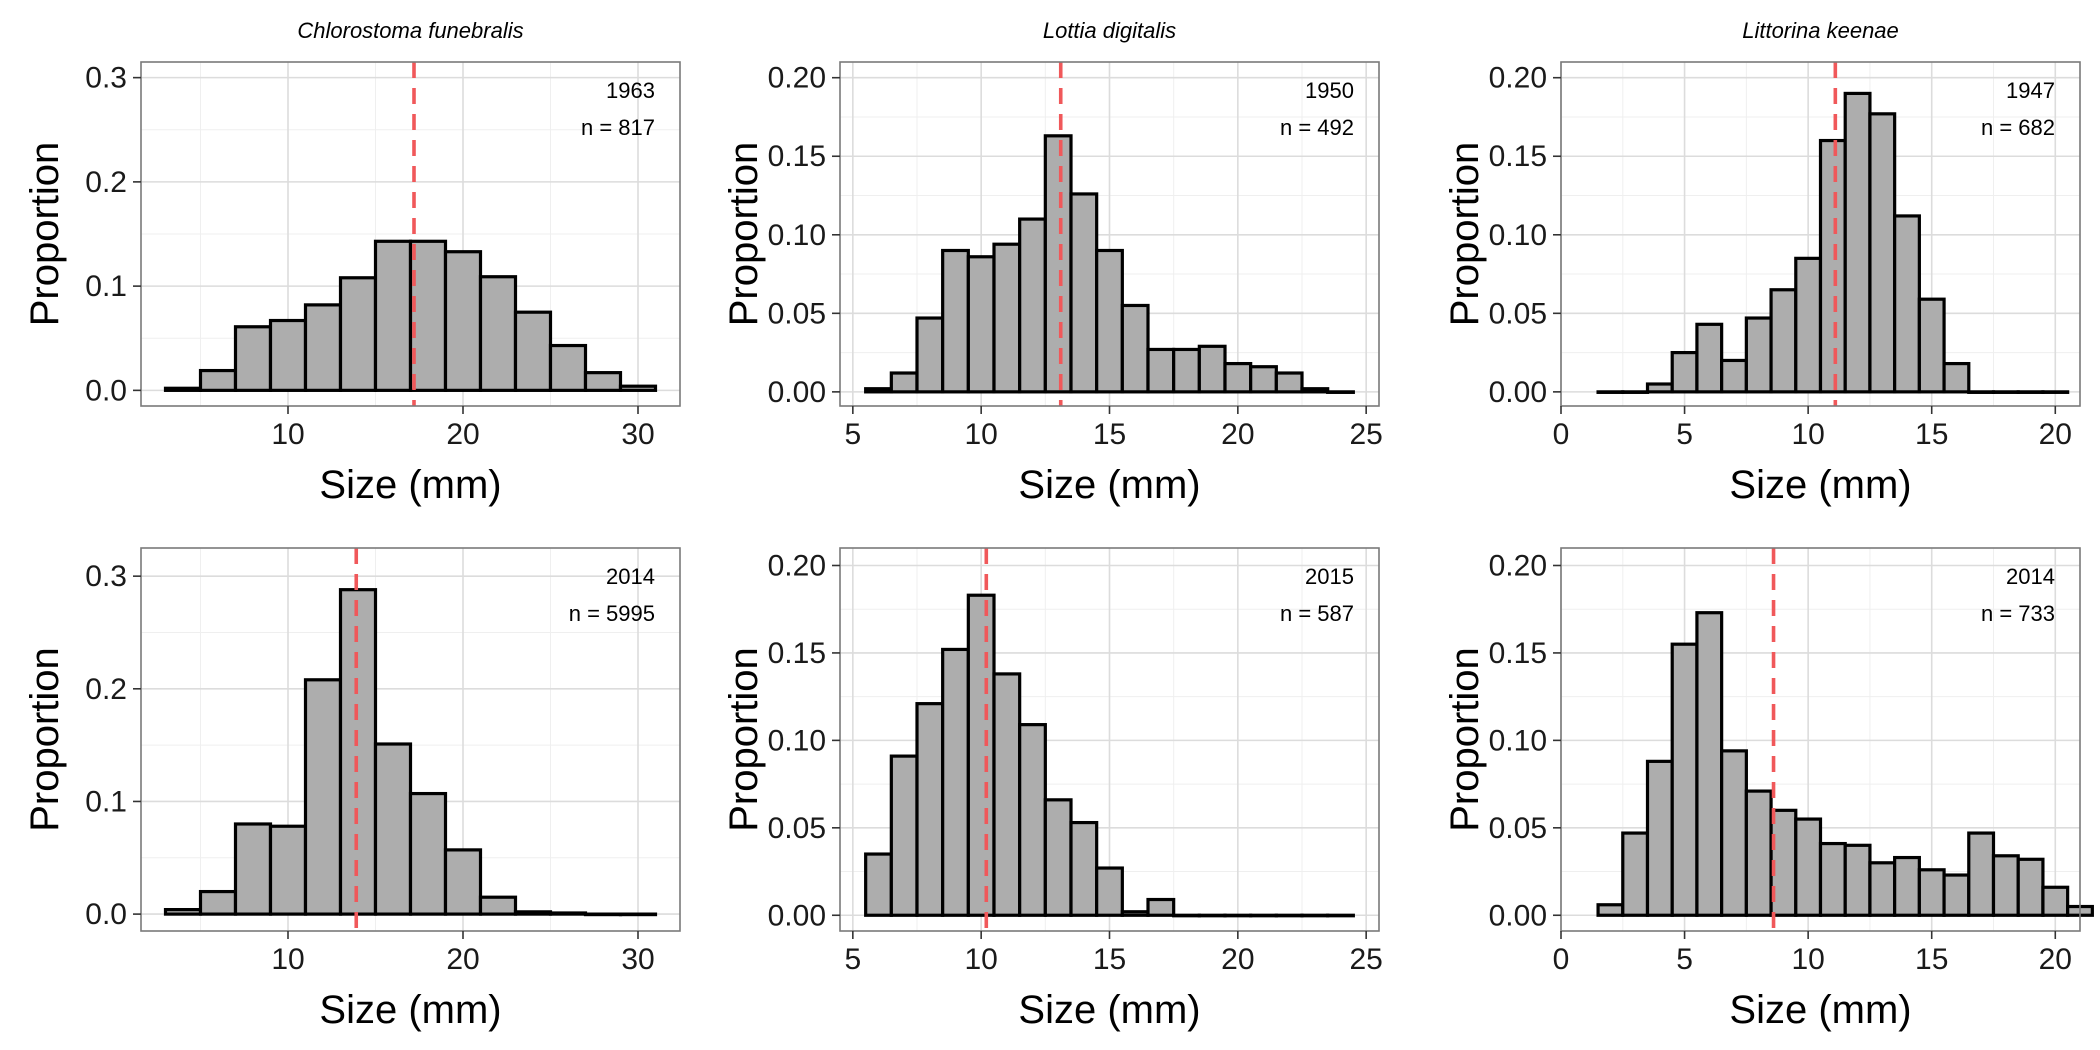  I want to click on x-tick-label: 25, so click(1365, 434).